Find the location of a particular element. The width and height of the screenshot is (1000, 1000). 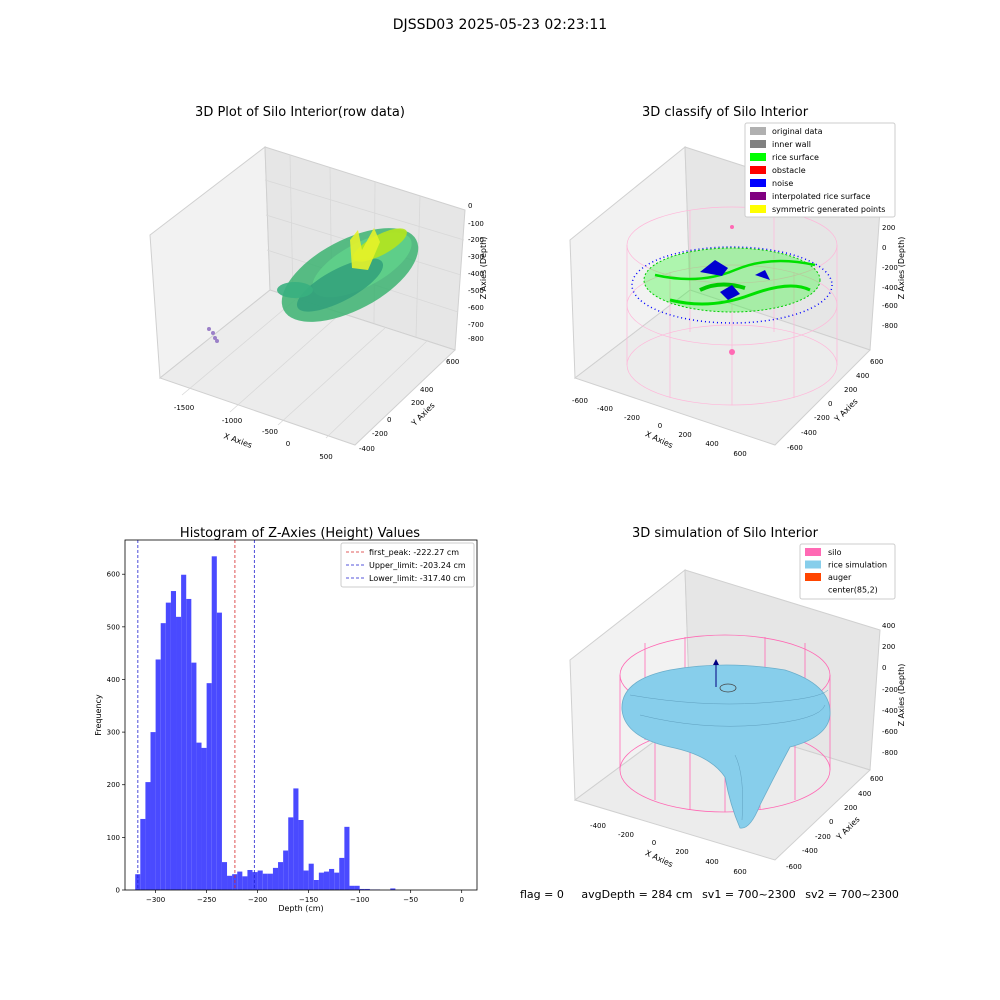

y-tick: -600 is located at coordinates (795, 448).